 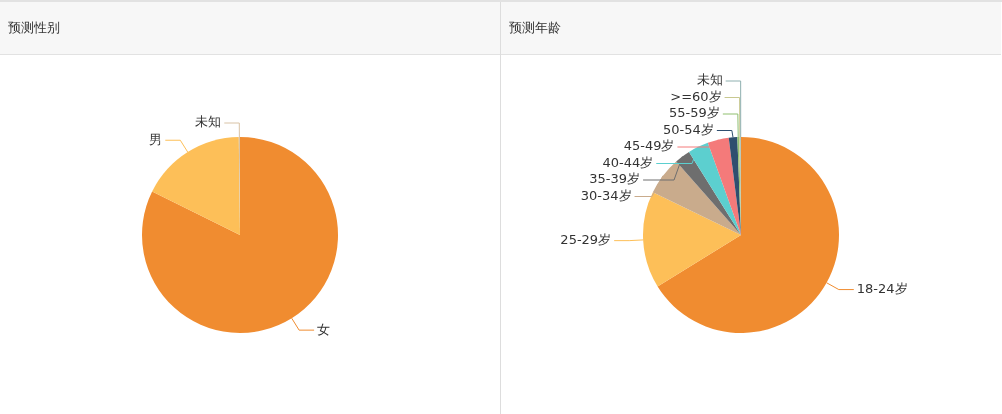 I want to click on slice-label: 25-29岁, so click(x=586, y=239).